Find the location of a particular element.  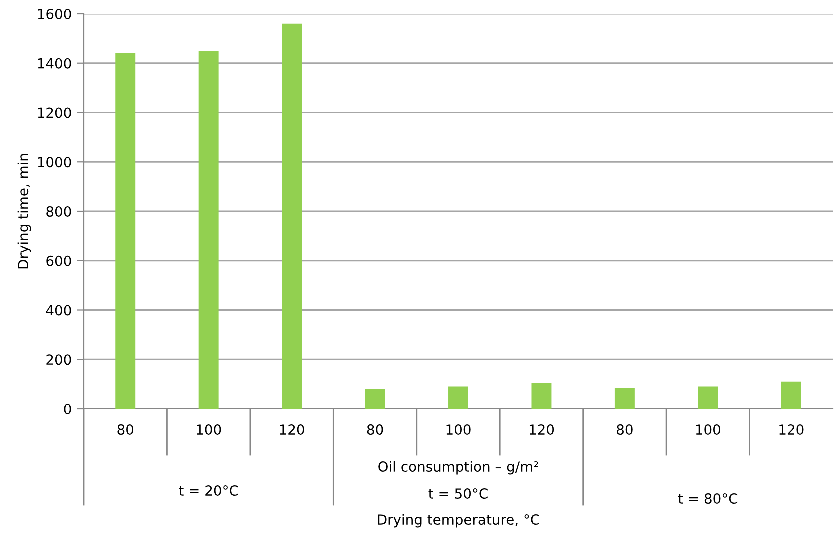

text: t = 20°C is located at coordinates (208, 491).